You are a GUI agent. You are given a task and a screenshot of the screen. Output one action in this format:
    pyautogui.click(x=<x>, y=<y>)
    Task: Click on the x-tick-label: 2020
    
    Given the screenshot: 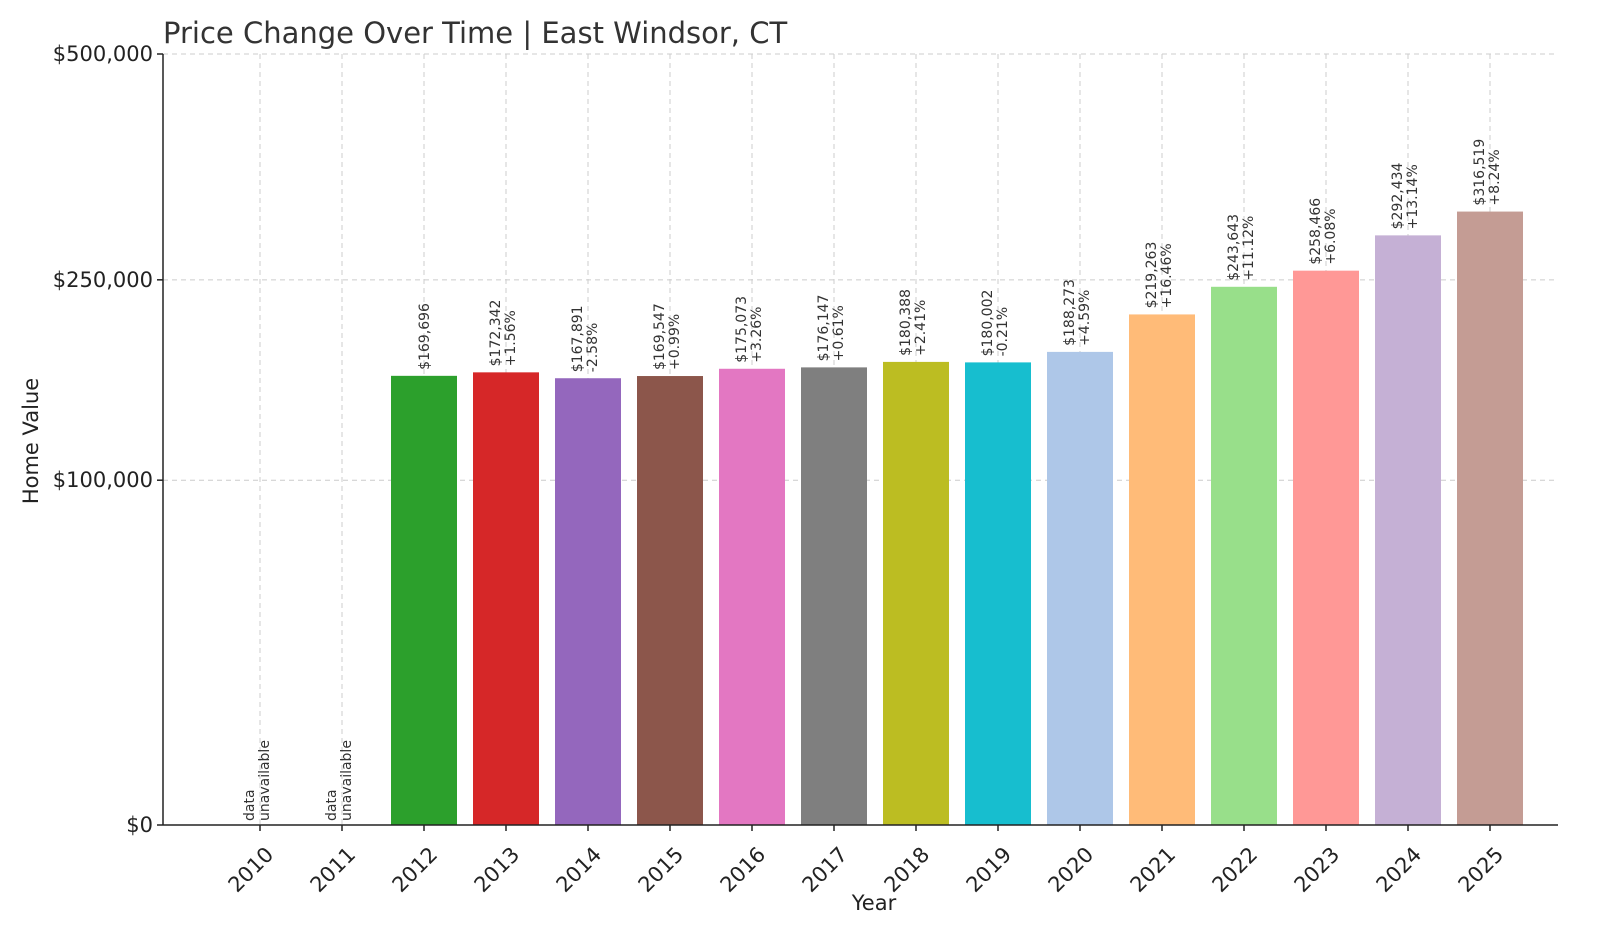 What is the action you would take?
    pyautogui.click(x=1071, y=869)
    